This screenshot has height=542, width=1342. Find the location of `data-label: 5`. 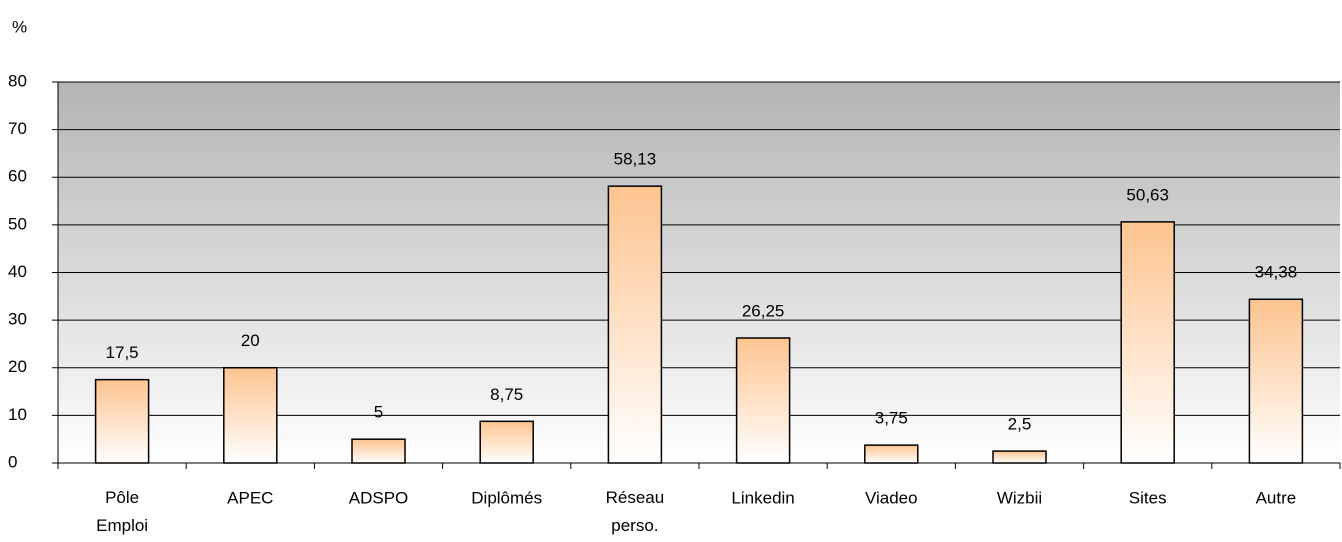

data-label: 5 is located at coordinates (378, 412).